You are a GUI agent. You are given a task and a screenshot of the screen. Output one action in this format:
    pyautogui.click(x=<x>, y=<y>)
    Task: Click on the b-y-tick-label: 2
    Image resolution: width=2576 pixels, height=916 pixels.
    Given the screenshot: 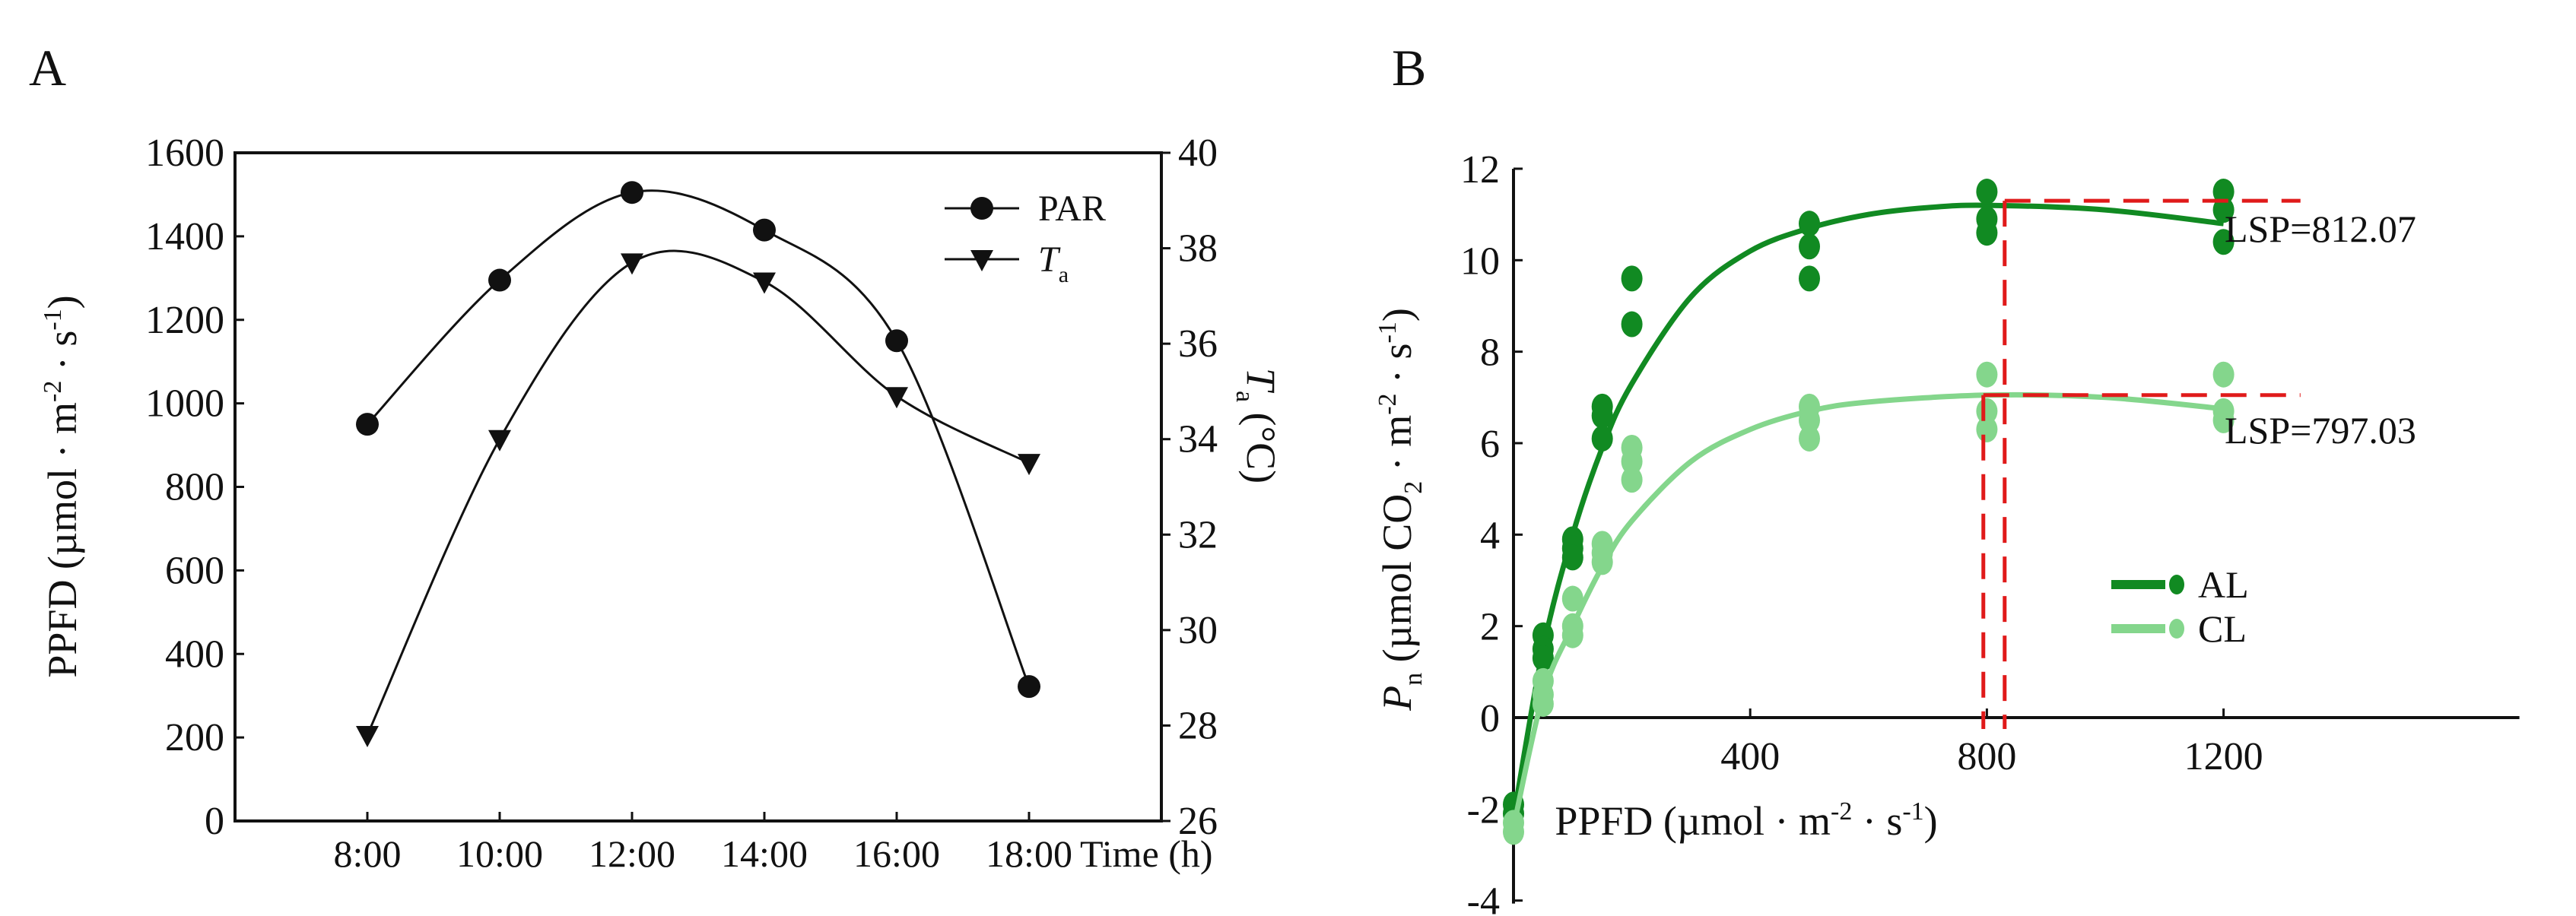 What is the action you would take?
    pyautogui.click(x=1490, y=627)
    